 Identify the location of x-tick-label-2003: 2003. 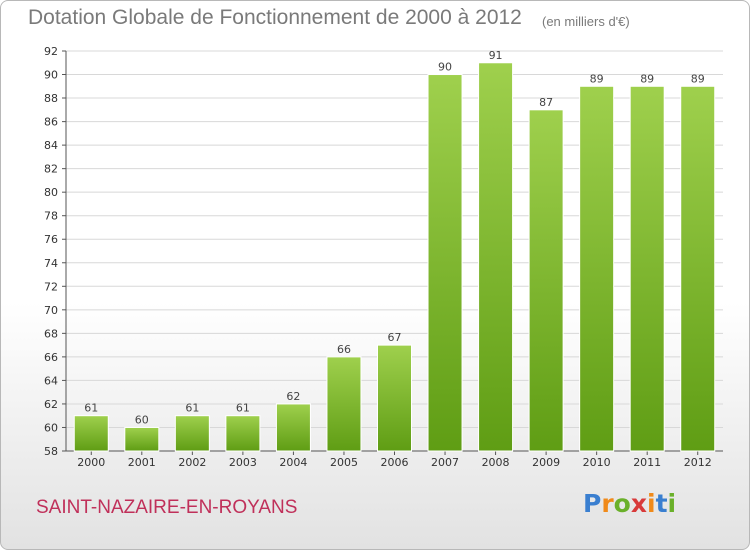
(243, 462).